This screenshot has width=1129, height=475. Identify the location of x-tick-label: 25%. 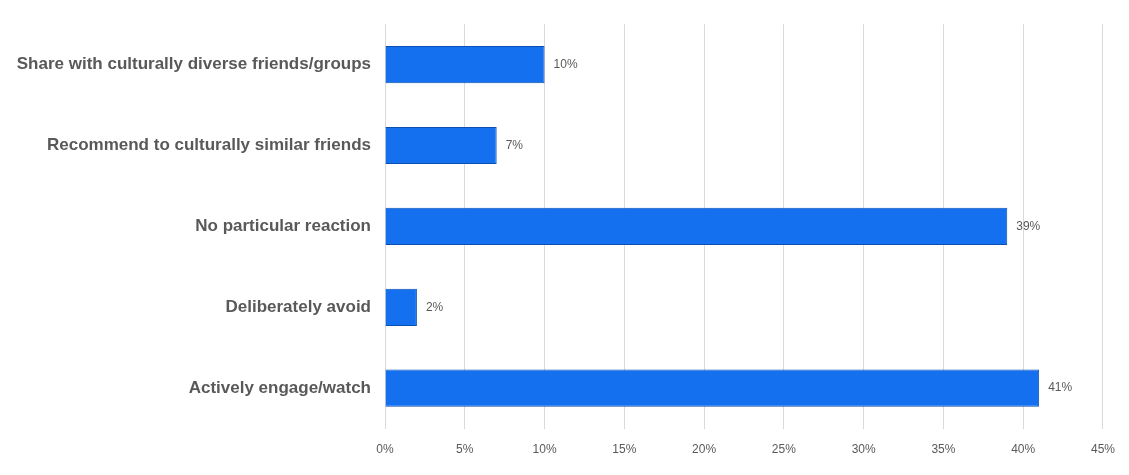
(784, 449).